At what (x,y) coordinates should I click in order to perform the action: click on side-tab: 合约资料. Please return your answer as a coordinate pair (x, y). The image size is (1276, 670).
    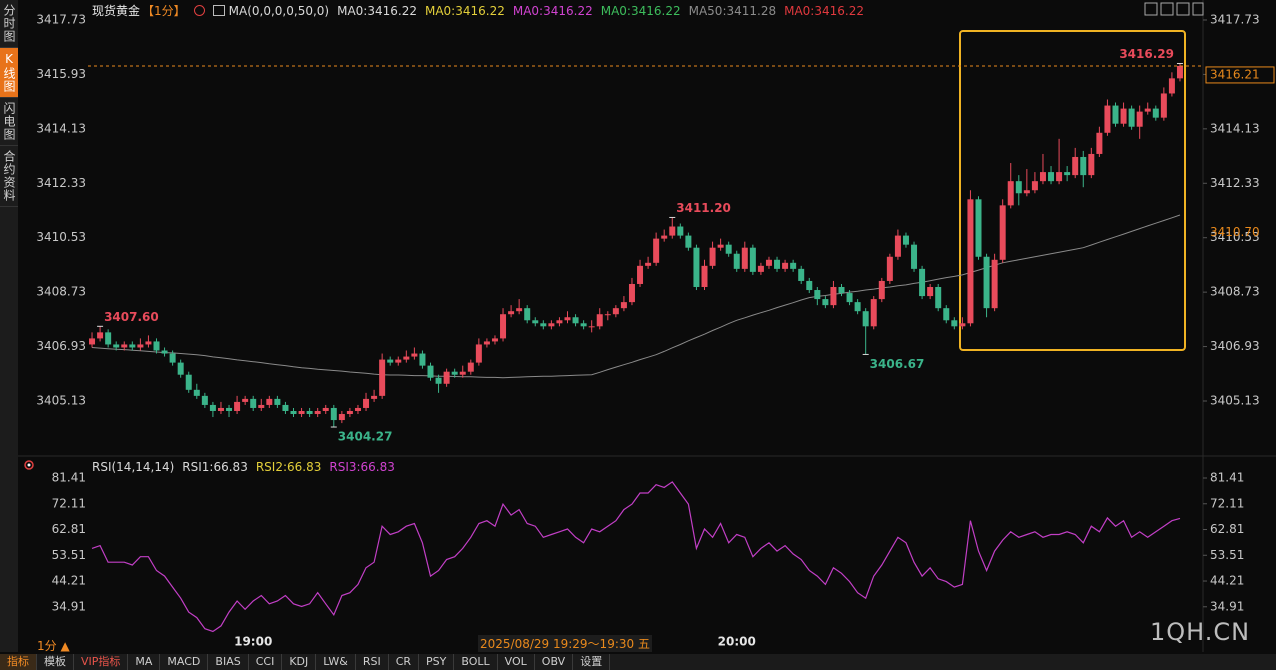
    Looking at the image, I should click on (9, 176).